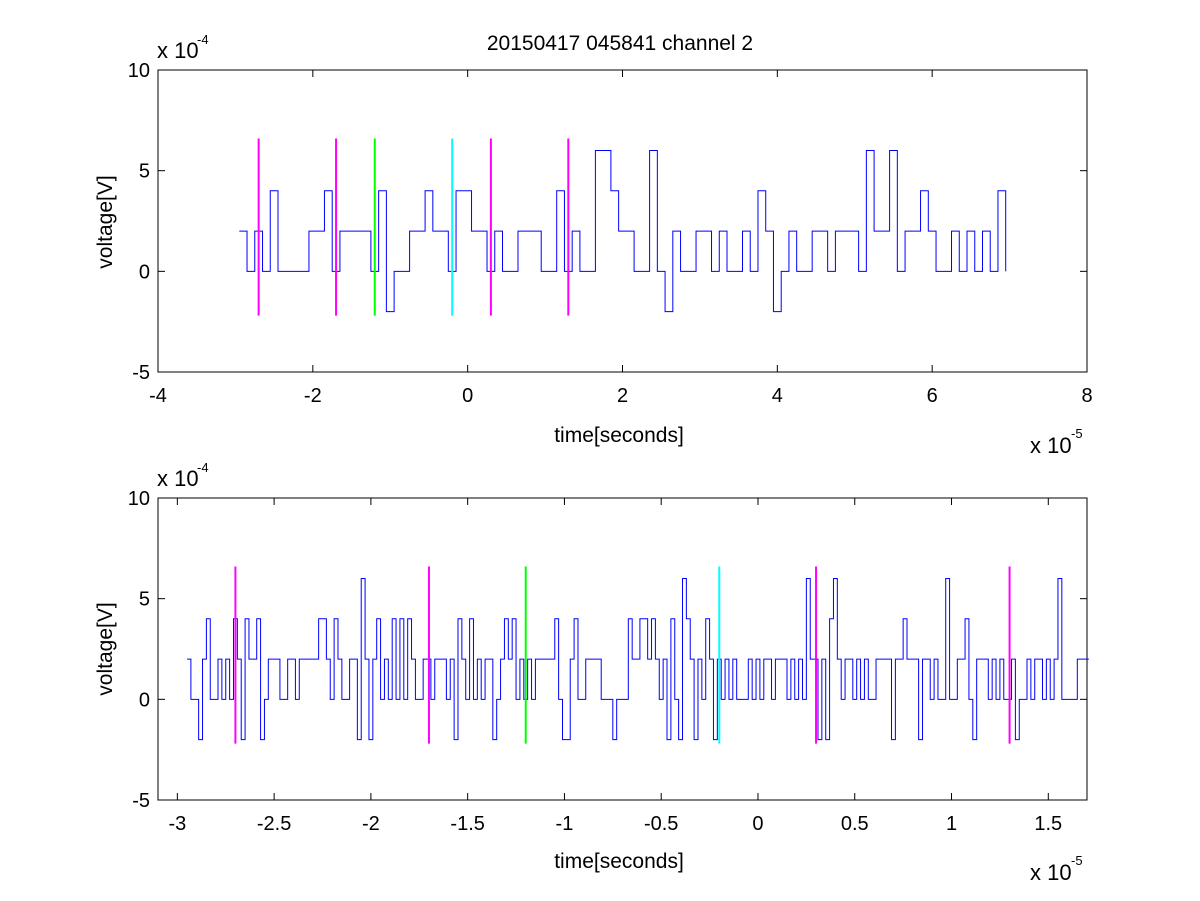 Image resolution: width=1200 pixels, height=901 pixels. What do you see at coordinates (1051, 872) in the screenshot?
I see `bottom-x-multiplier: x 10` at bounding box center [1051, 872].